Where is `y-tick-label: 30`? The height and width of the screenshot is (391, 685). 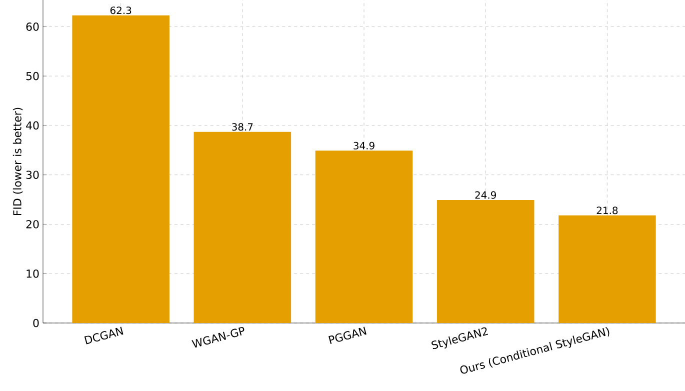
y-tick-label: 30 is located at coordinates (32, 174).